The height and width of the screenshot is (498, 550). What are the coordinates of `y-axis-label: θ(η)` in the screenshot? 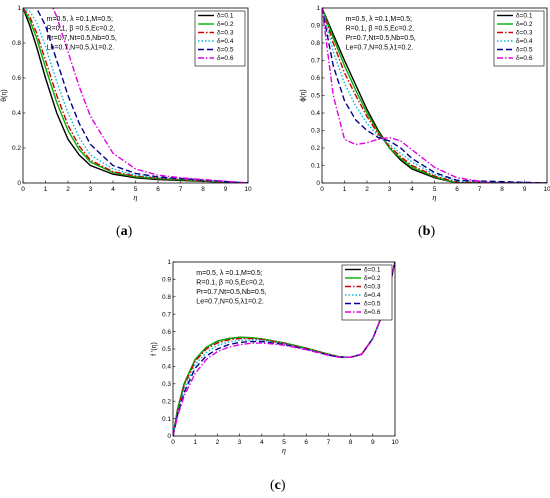 It's located at (4, 95).